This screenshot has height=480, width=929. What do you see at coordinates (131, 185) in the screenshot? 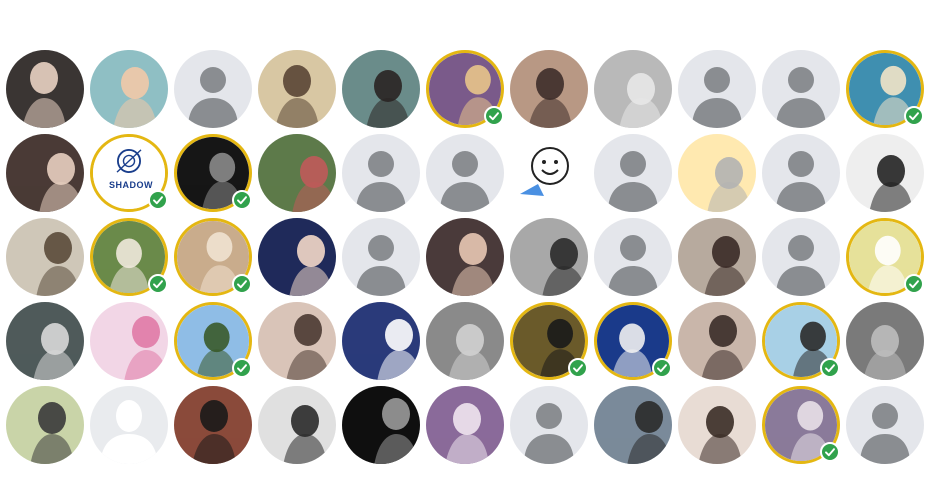
I see `logo-text: SHADOW` at bounding box center [131, 185].